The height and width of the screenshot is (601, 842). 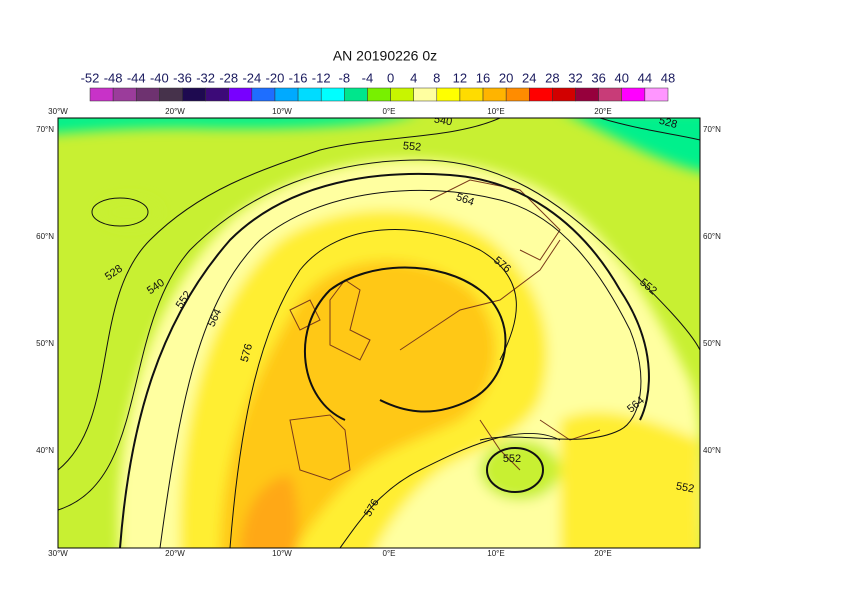 What do you see at coordinates (275, 77) in the screenshot?
I see `colorbar-tick-label: -20` at bounding box center [275, 77].